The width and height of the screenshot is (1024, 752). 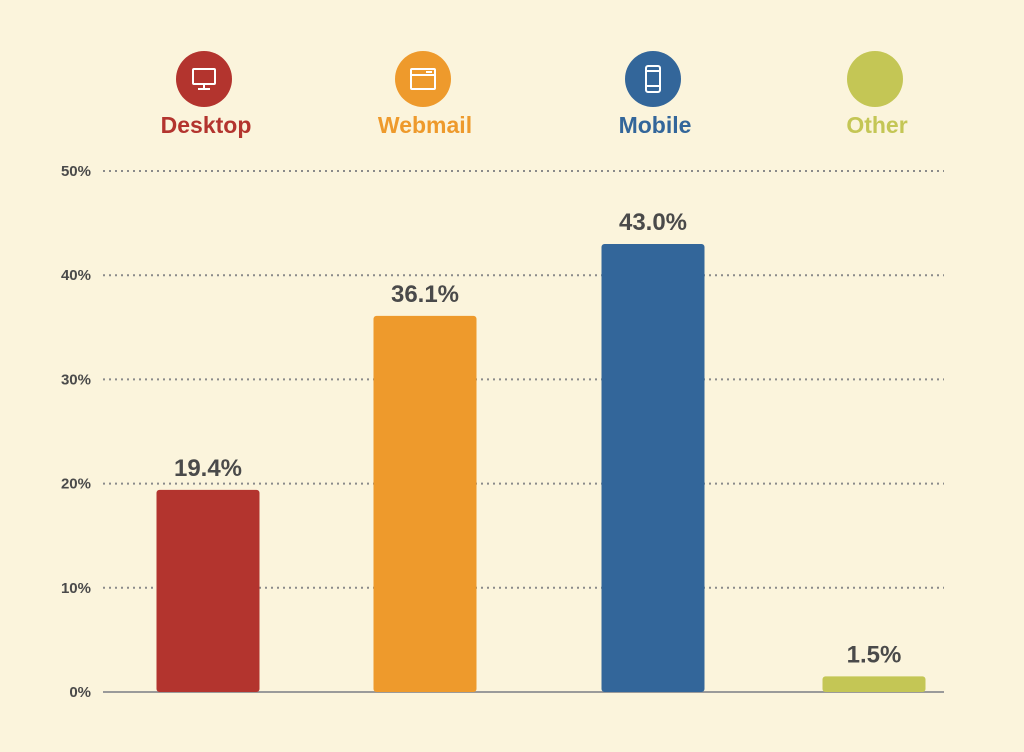 I want to click on data-label: 1.5%, so click(x=874, y=654).